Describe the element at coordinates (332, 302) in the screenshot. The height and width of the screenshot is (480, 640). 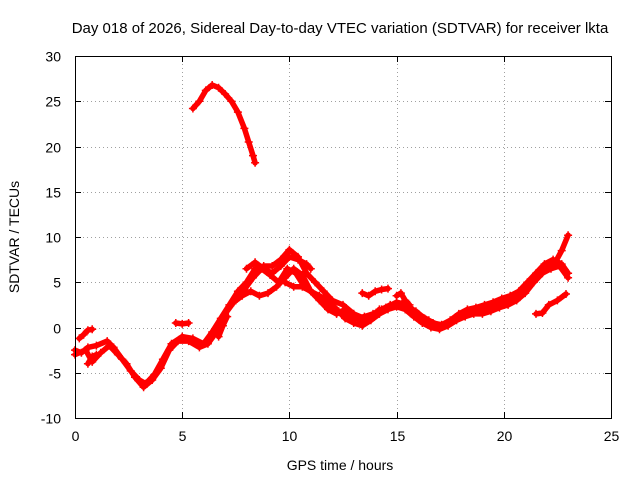
I see `series-track-low-mid` at that location.